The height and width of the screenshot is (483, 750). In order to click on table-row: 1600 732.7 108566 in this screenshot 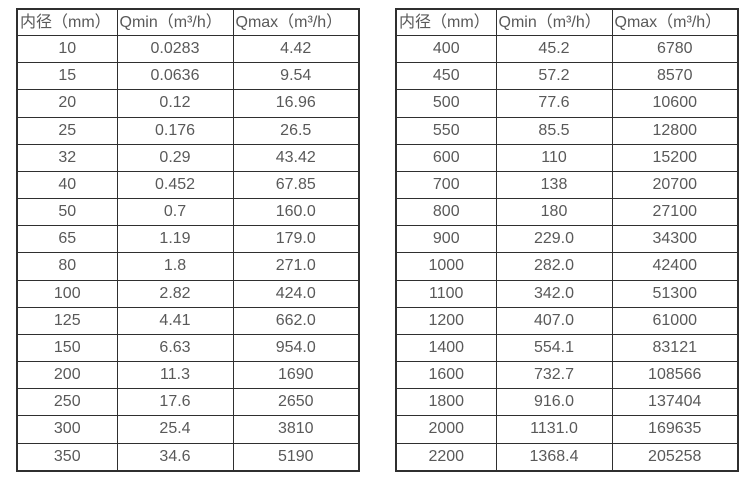, I will do `click(567, 375)`.